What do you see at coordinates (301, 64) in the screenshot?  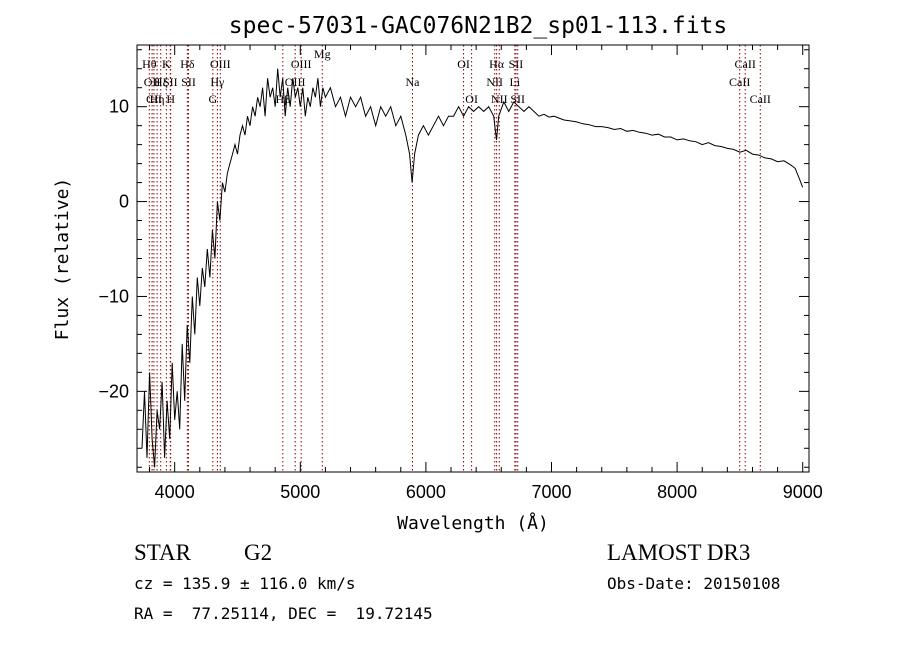 I see `line-label-15: OIII` at bounding box center [301, 64].